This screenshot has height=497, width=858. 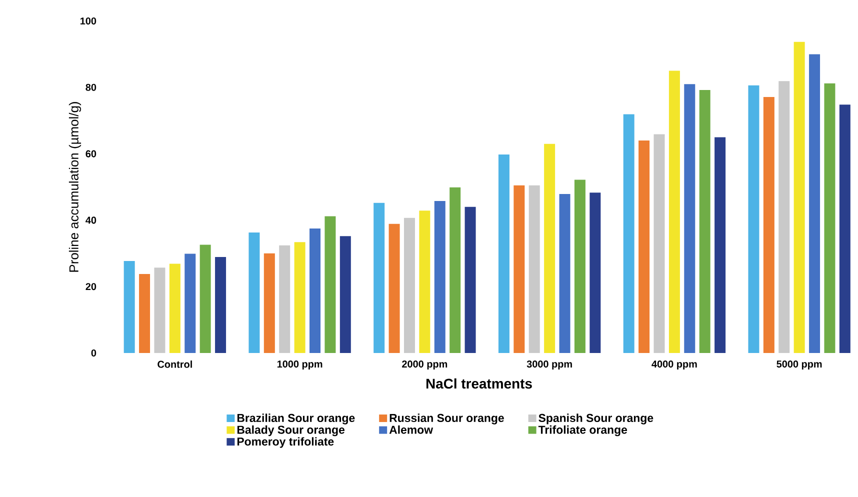 What do you see at coordinates (674, 365) in the screenshot?
I see `x-tick-label: 4000 ppm` at bounding box center [674, 365].